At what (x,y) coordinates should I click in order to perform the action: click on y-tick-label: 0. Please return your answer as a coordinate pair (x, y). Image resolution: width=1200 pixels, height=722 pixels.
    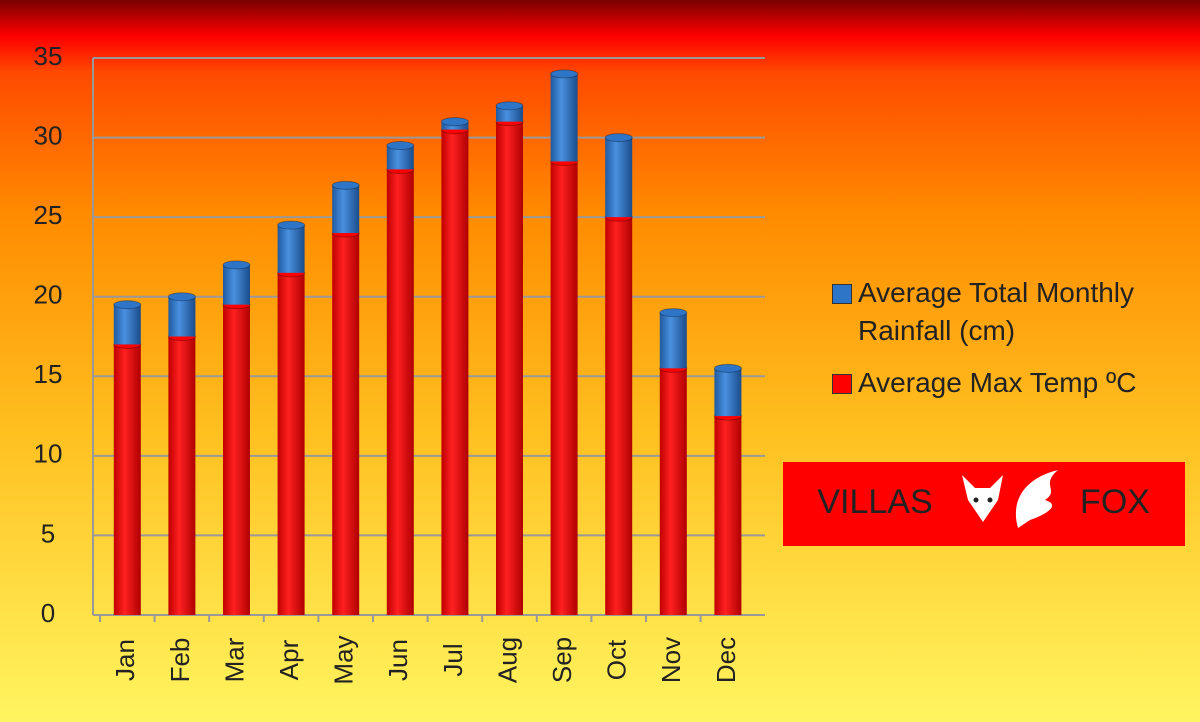
    Looking at the image, I should click on (48, 613).